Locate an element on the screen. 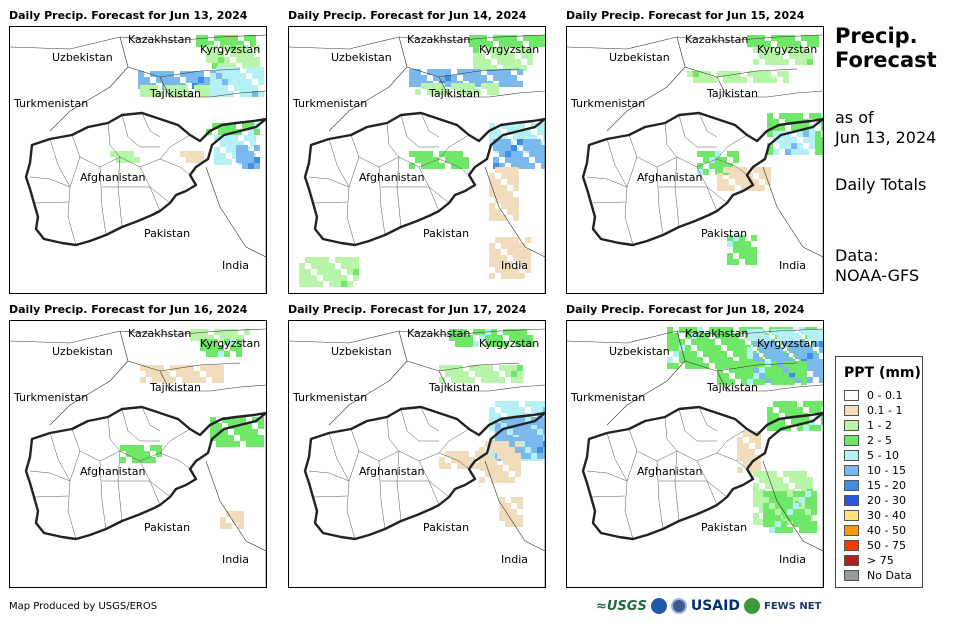  legend-label: 0.1 - 1 is located at coordinates (885, 410).